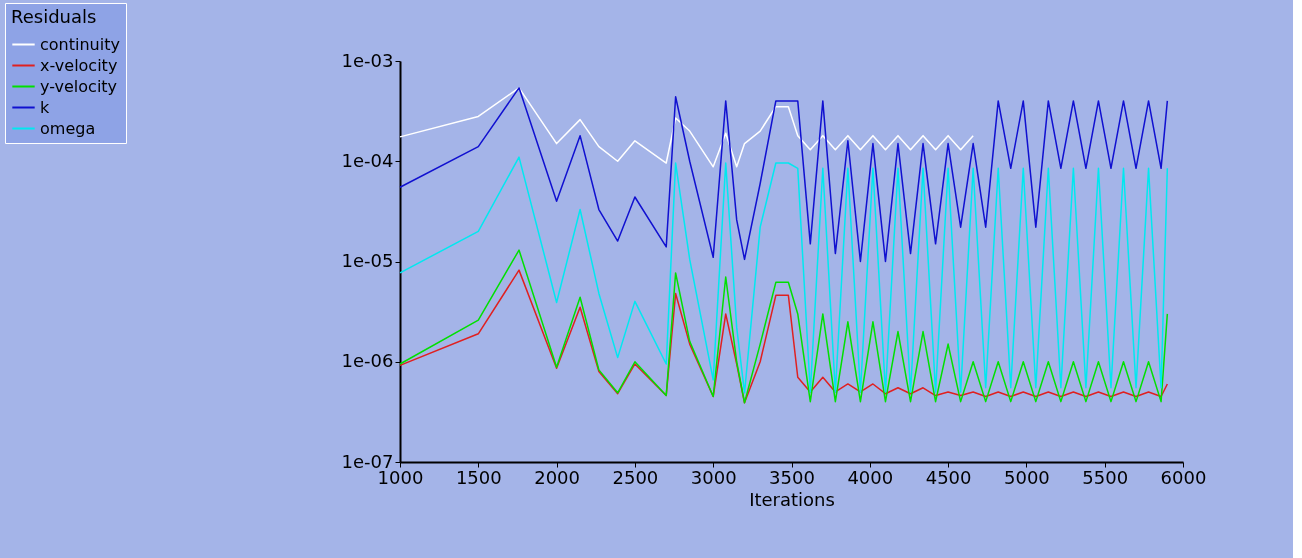  Describe the element at coordinates (367, 260) in the screenshot. I see `y-tick-label: 1e-05` at that location.